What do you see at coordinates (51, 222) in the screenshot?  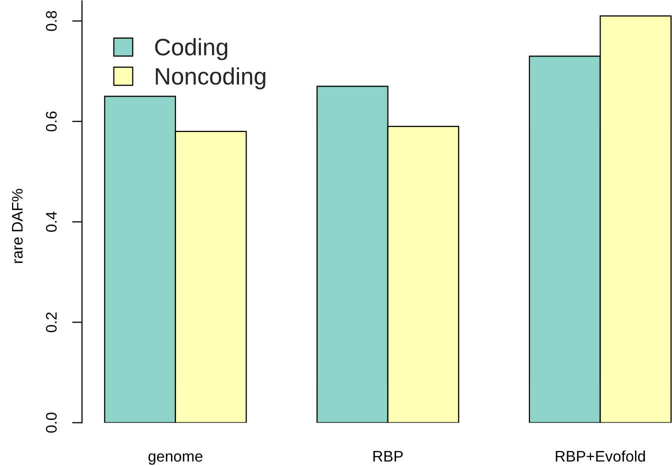 I see `y-tick-label: 0.4` at bounding box center [51, 222].